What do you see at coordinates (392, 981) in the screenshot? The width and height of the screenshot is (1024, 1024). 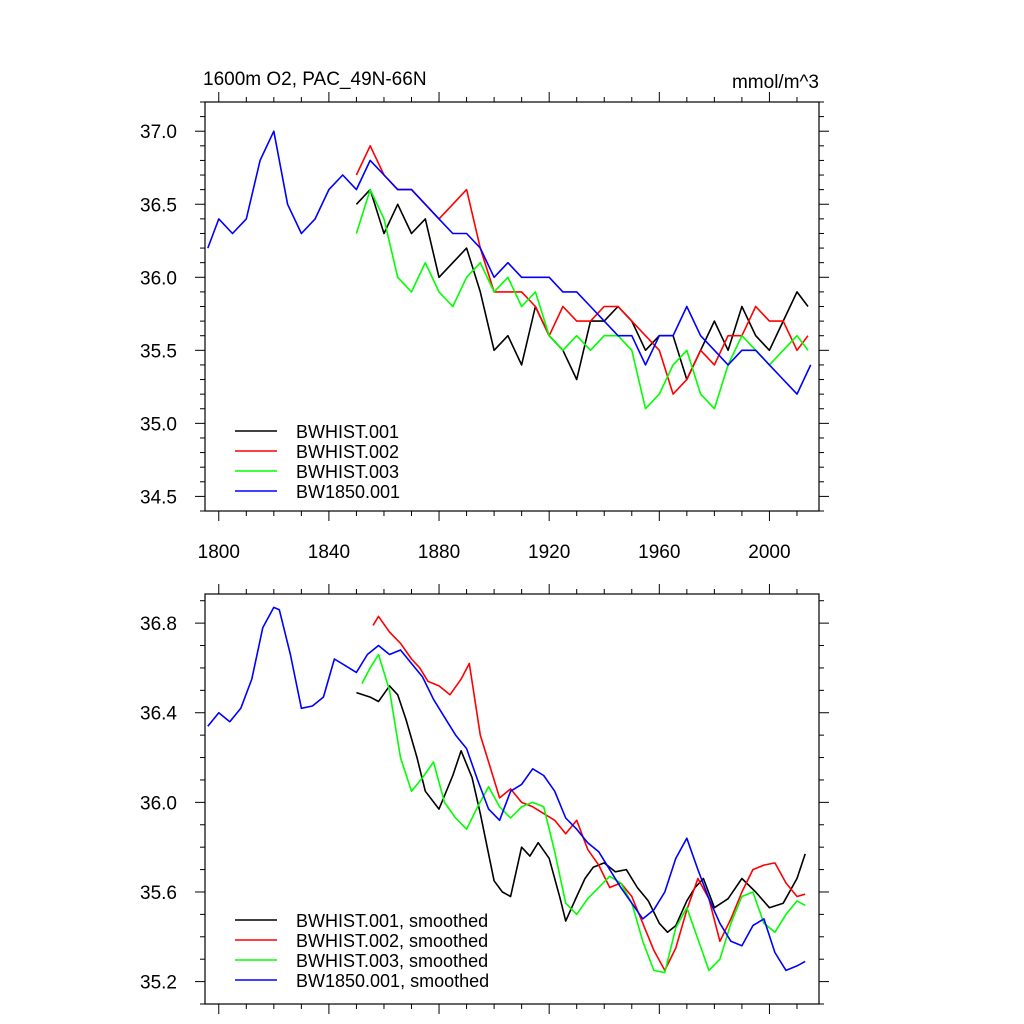 I see `legend-label: BW1850.001, smoothed` at bounding box center [392, 981].